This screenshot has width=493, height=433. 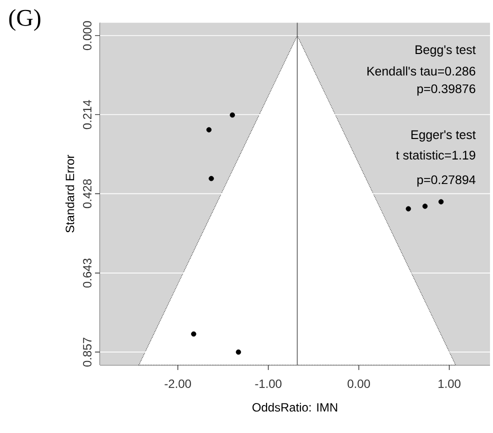 What do you see at coordinates (295, 407) in the screenshot?
I see `x-axis-title: OddsRatio: IMN` at bounding box center [295, 407].